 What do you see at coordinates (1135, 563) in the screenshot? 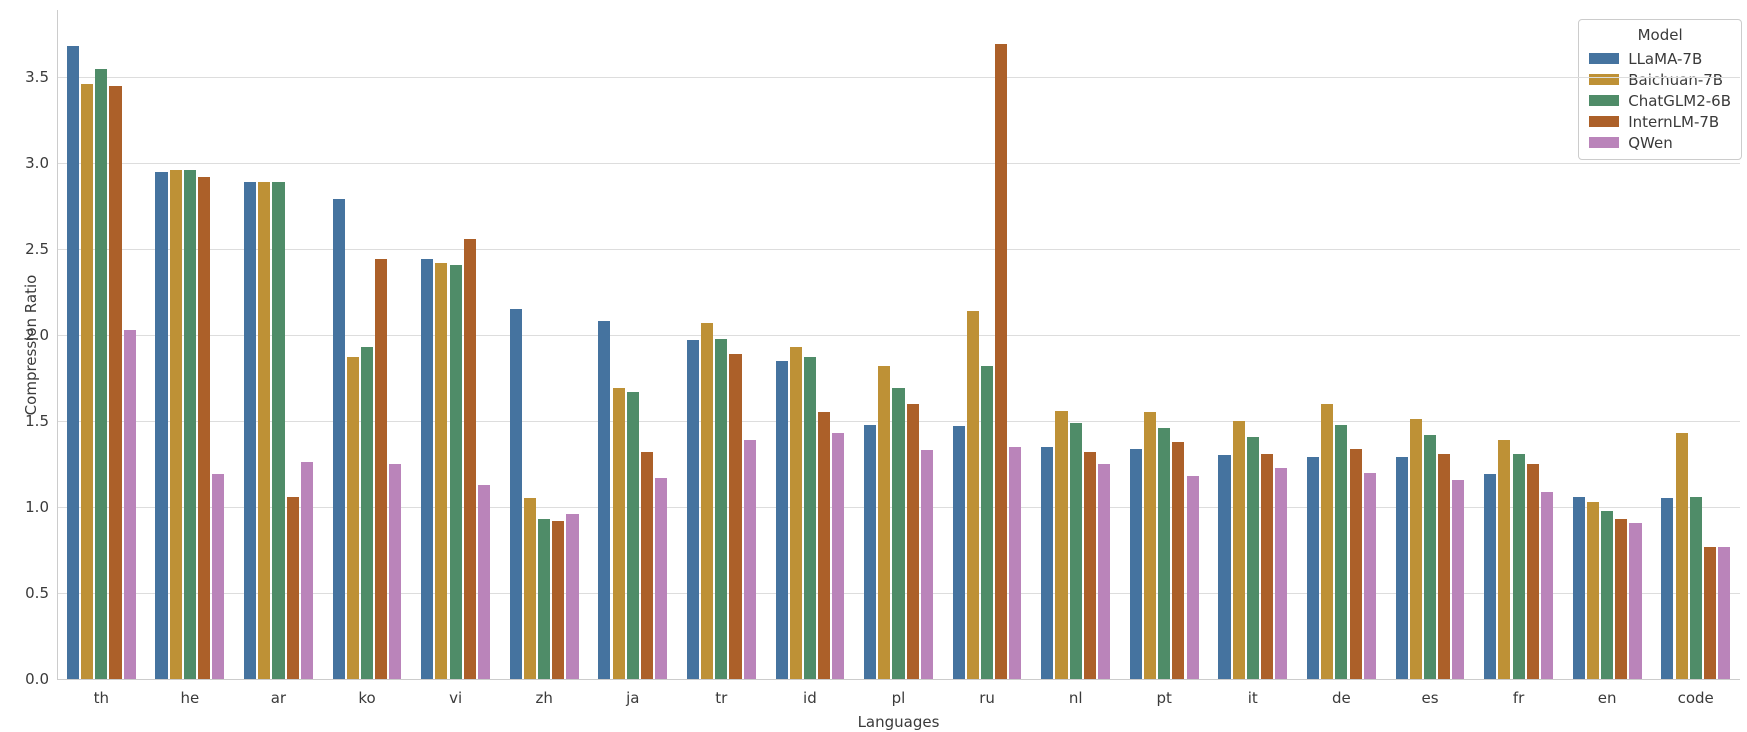
I see `bar-llama-7b-pt` at bounding box center [1135, 563].